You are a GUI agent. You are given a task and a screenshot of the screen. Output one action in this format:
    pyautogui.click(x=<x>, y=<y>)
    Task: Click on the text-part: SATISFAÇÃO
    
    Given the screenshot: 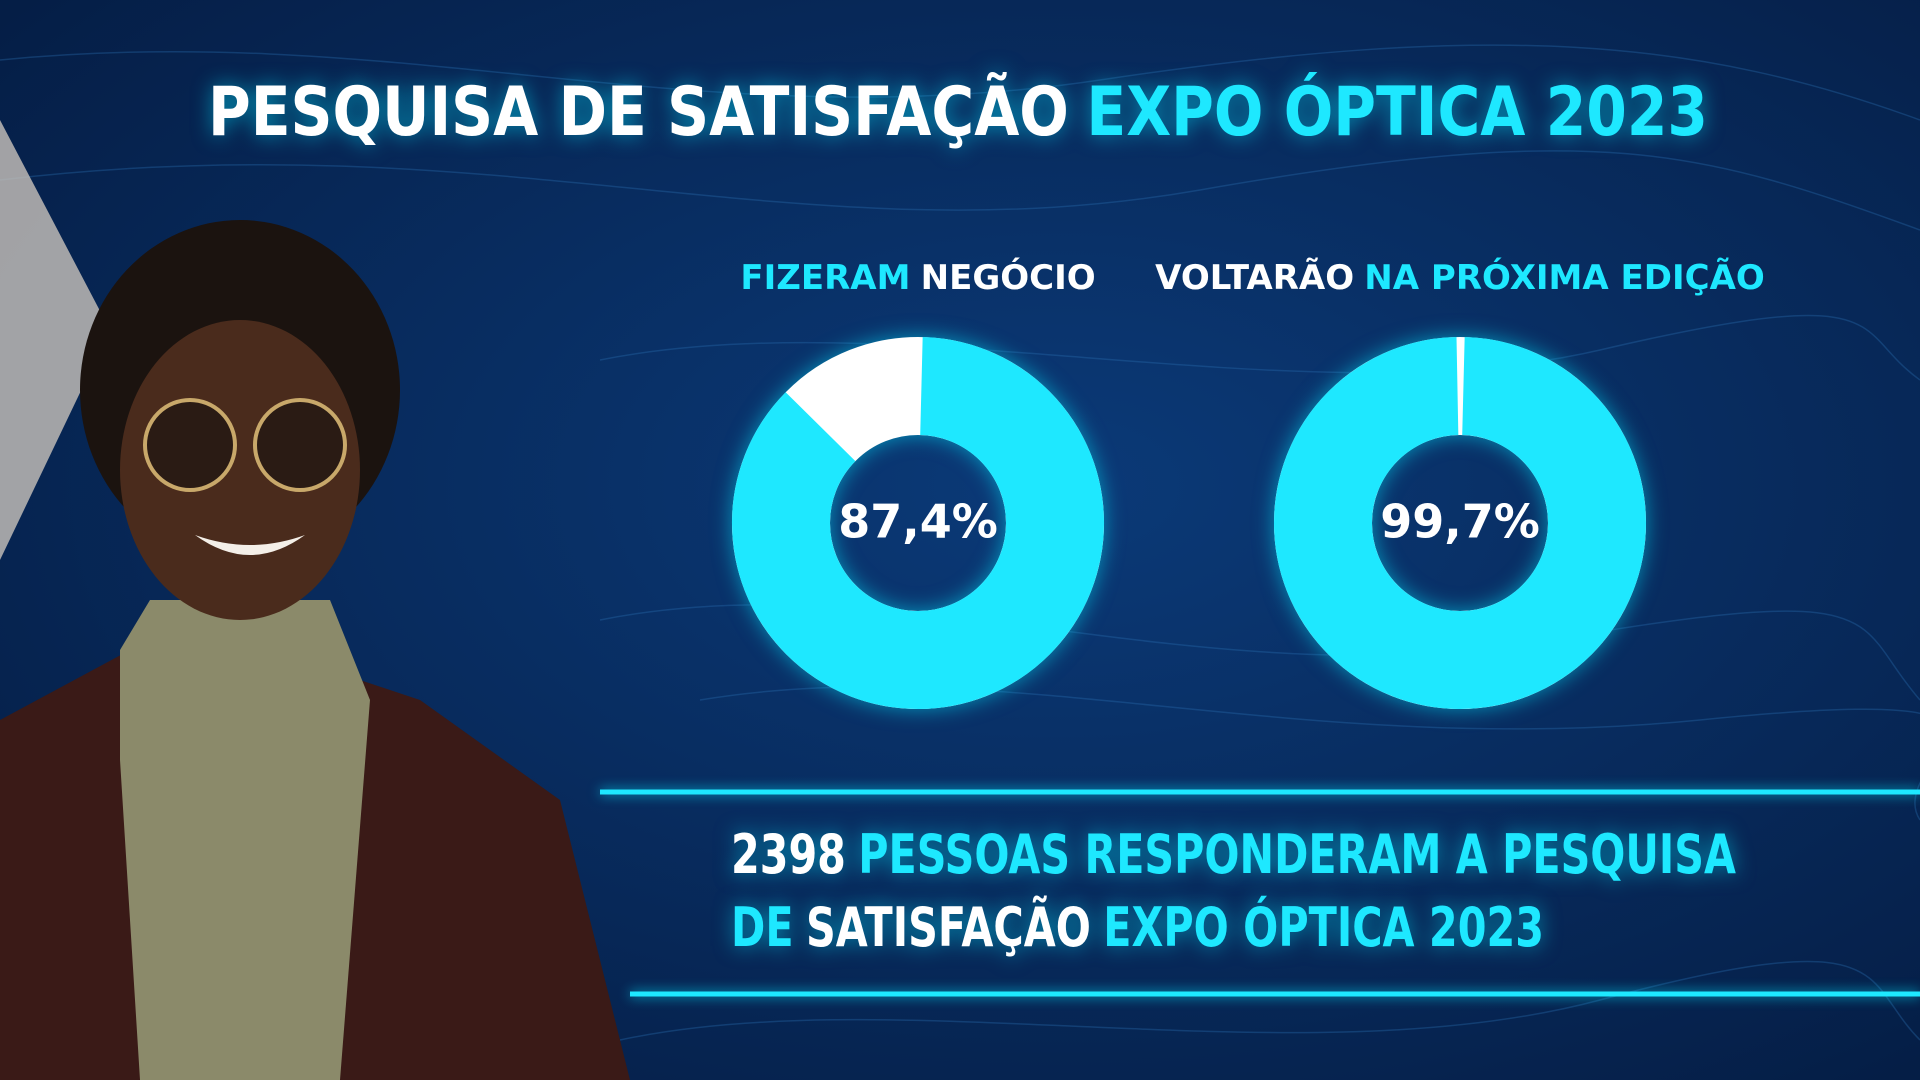 What is the action you would take?
    pyautogui.click(x=948, y=927)
    